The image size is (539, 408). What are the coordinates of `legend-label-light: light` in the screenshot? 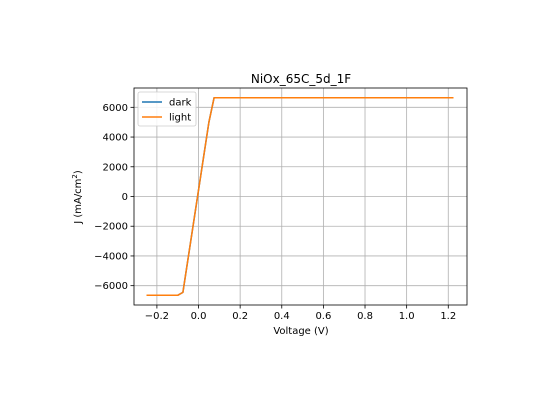 It's located at (180, 118).